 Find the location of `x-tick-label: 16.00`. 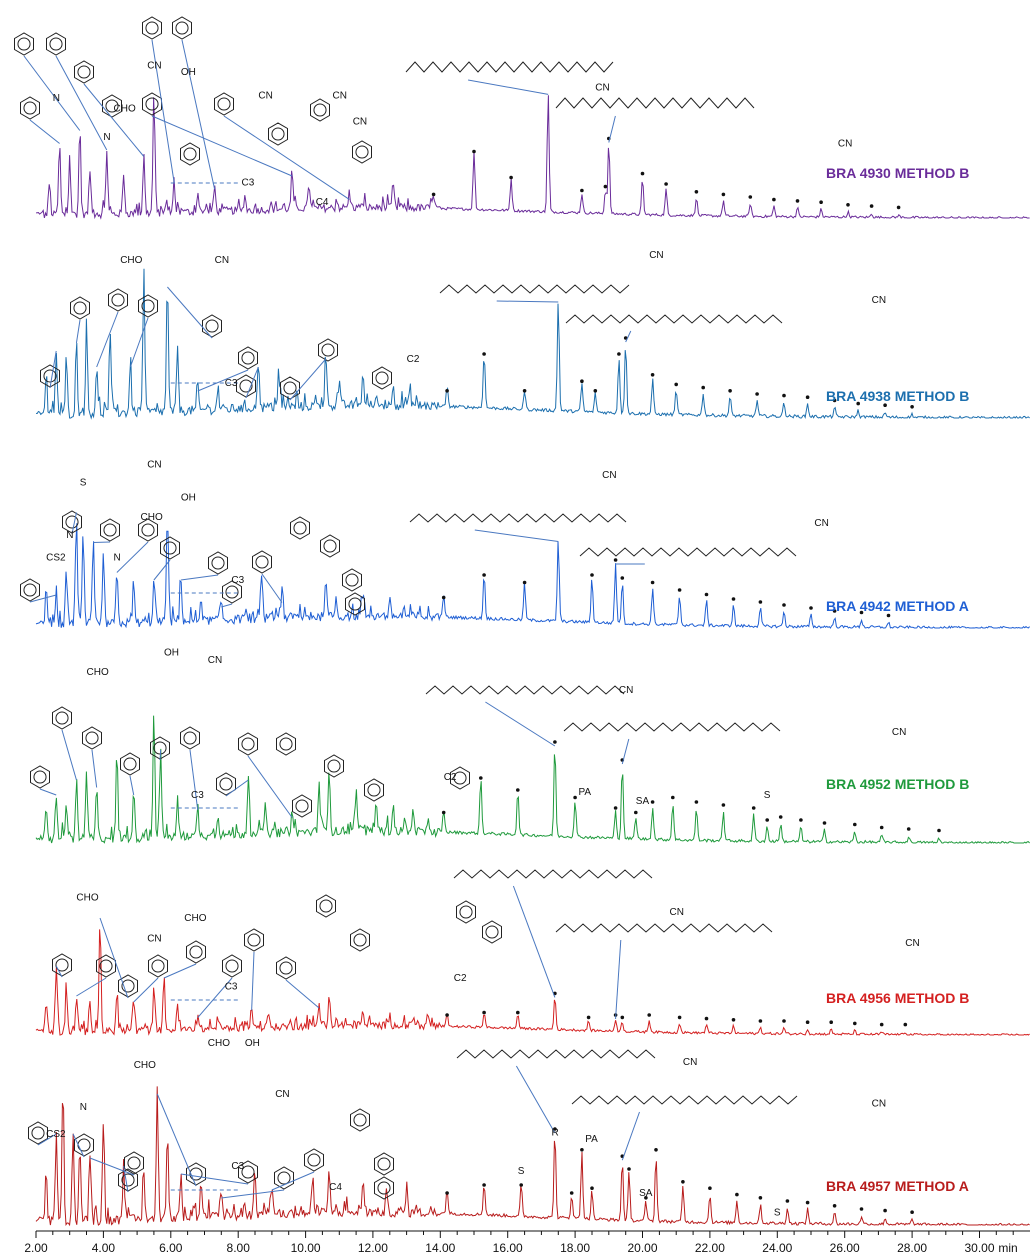

x-tick-label: 16.00 is located at coordinates (508, 1248).